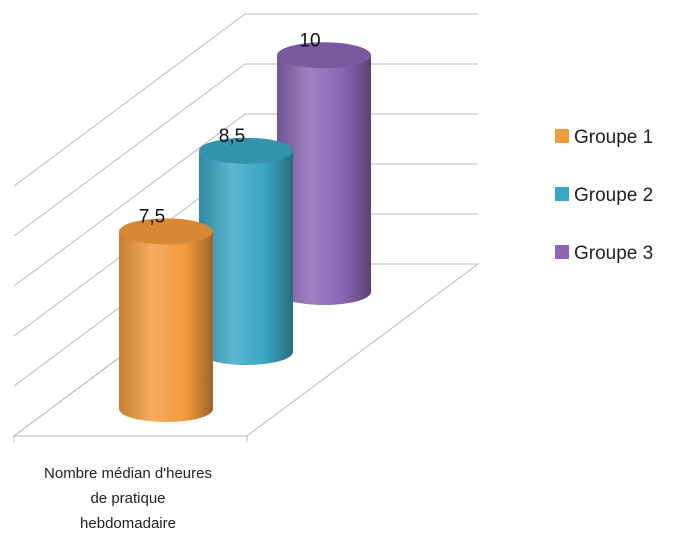 The height and width of the screenshot is (536, 678). I want to click on data-label: 10, so click(309, 40).